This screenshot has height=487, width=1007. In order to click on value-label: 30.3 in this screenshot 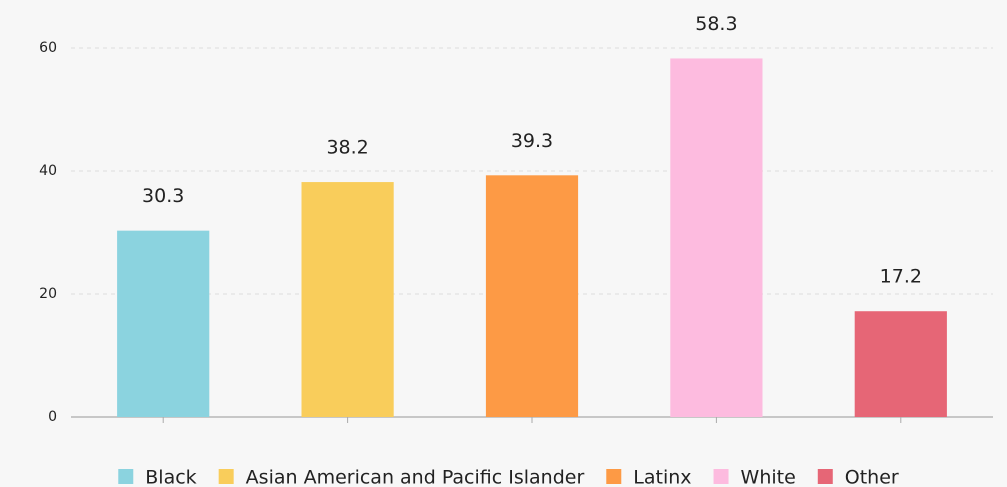, I will do `click(163, 196)`.